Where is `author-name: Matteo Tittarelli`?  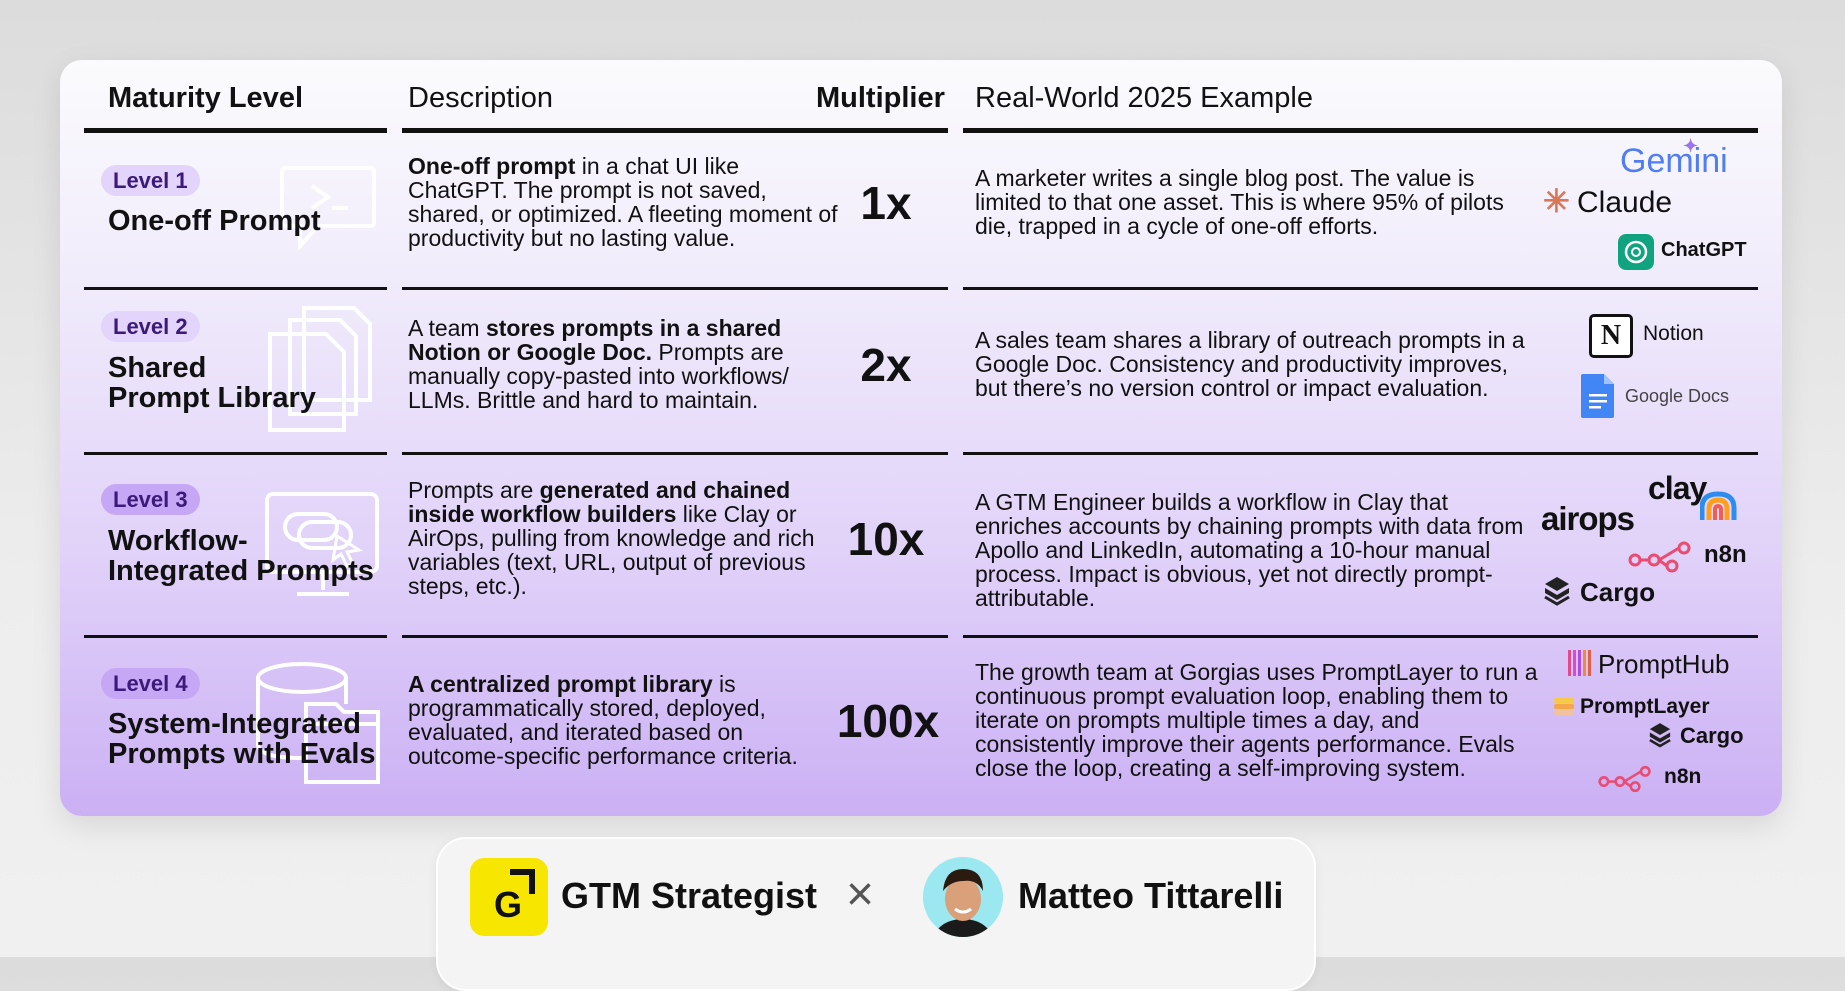 author-name: Matteo Tittarelli is located at coordinates (1151, 895).